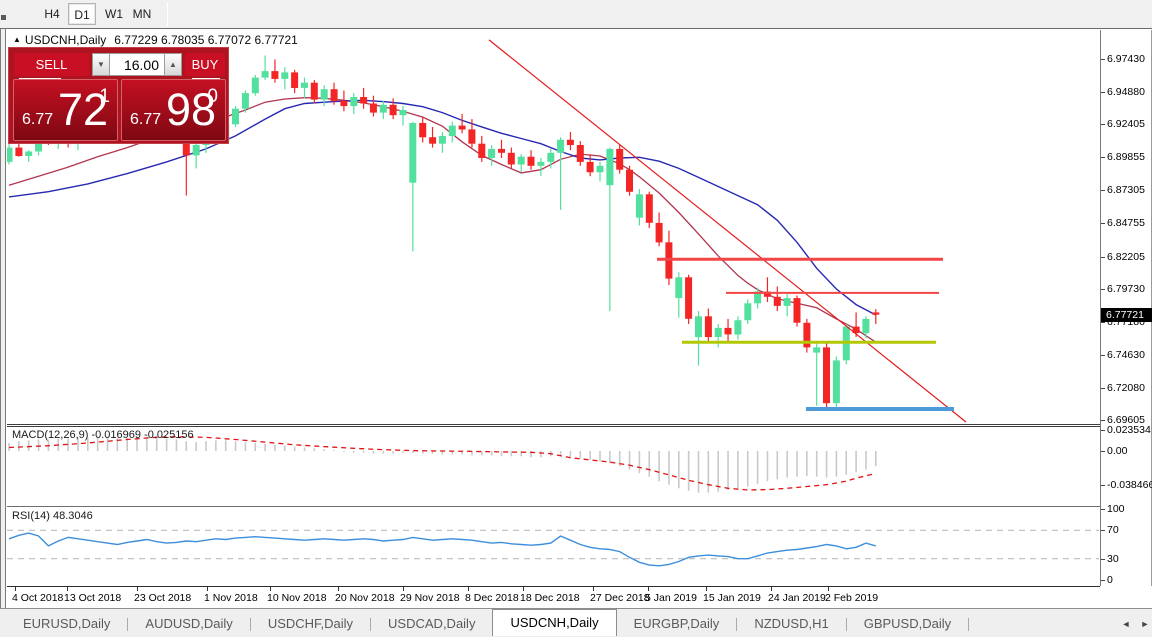  I want to click on ask-quote-box: 6.77 98 0, so click(173, 110).